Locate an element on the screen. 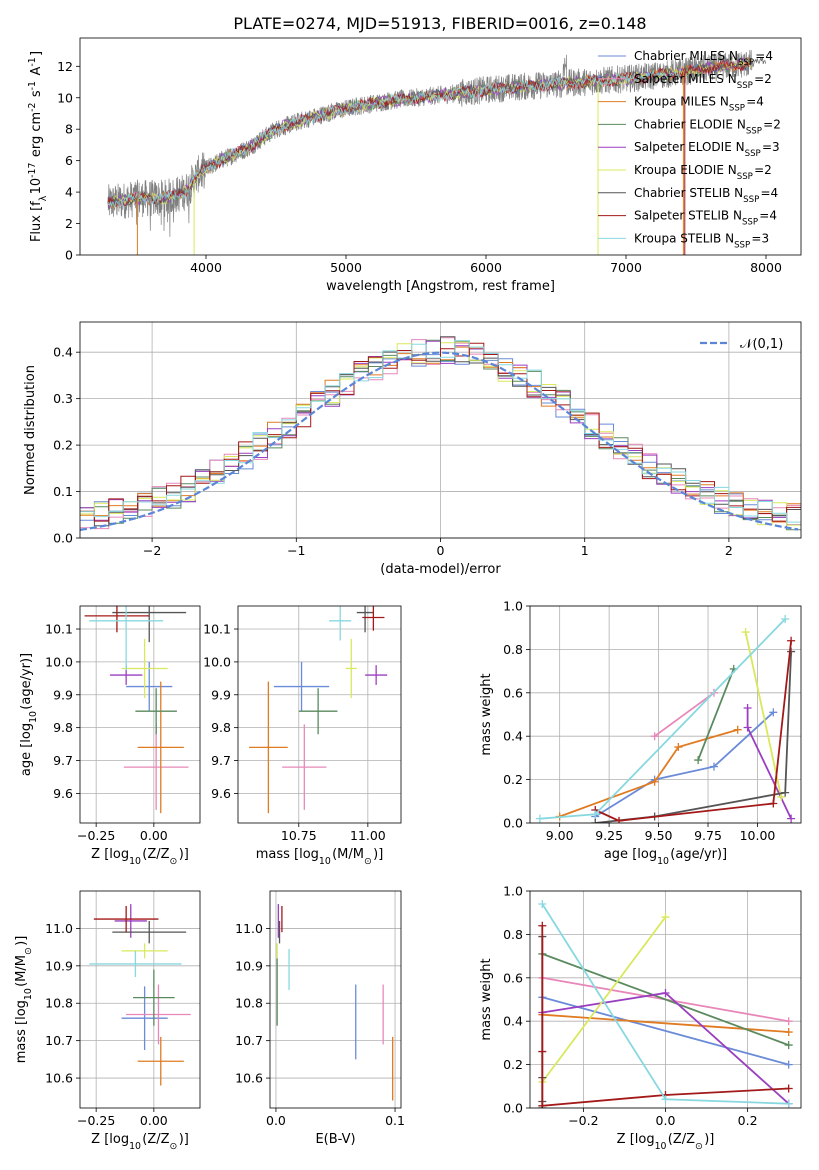  y-tick-label: 10.6 is located at coordinates (59, 1078).